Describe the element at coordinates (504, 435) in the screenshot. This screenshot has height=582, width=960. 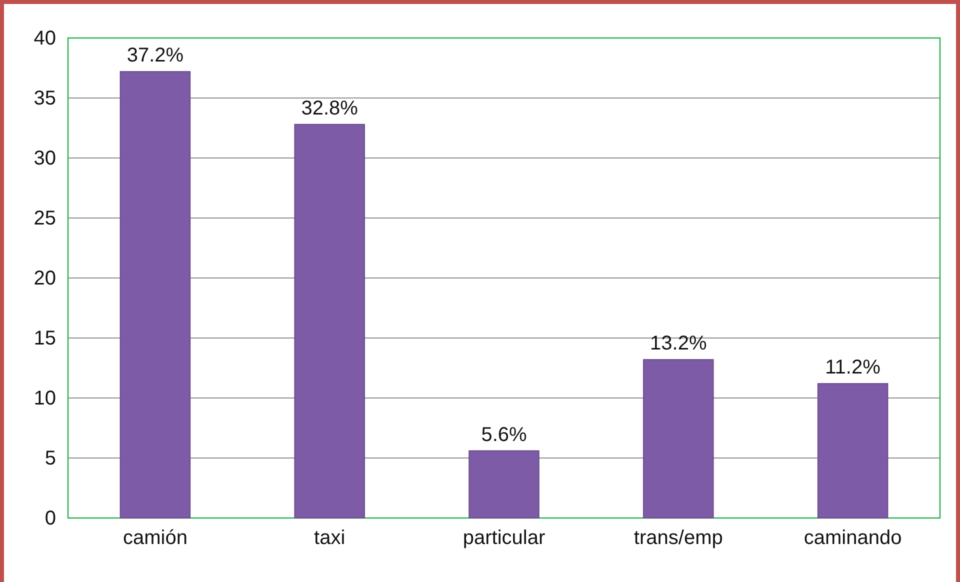
I see `data-label: 5.6%` at that location.